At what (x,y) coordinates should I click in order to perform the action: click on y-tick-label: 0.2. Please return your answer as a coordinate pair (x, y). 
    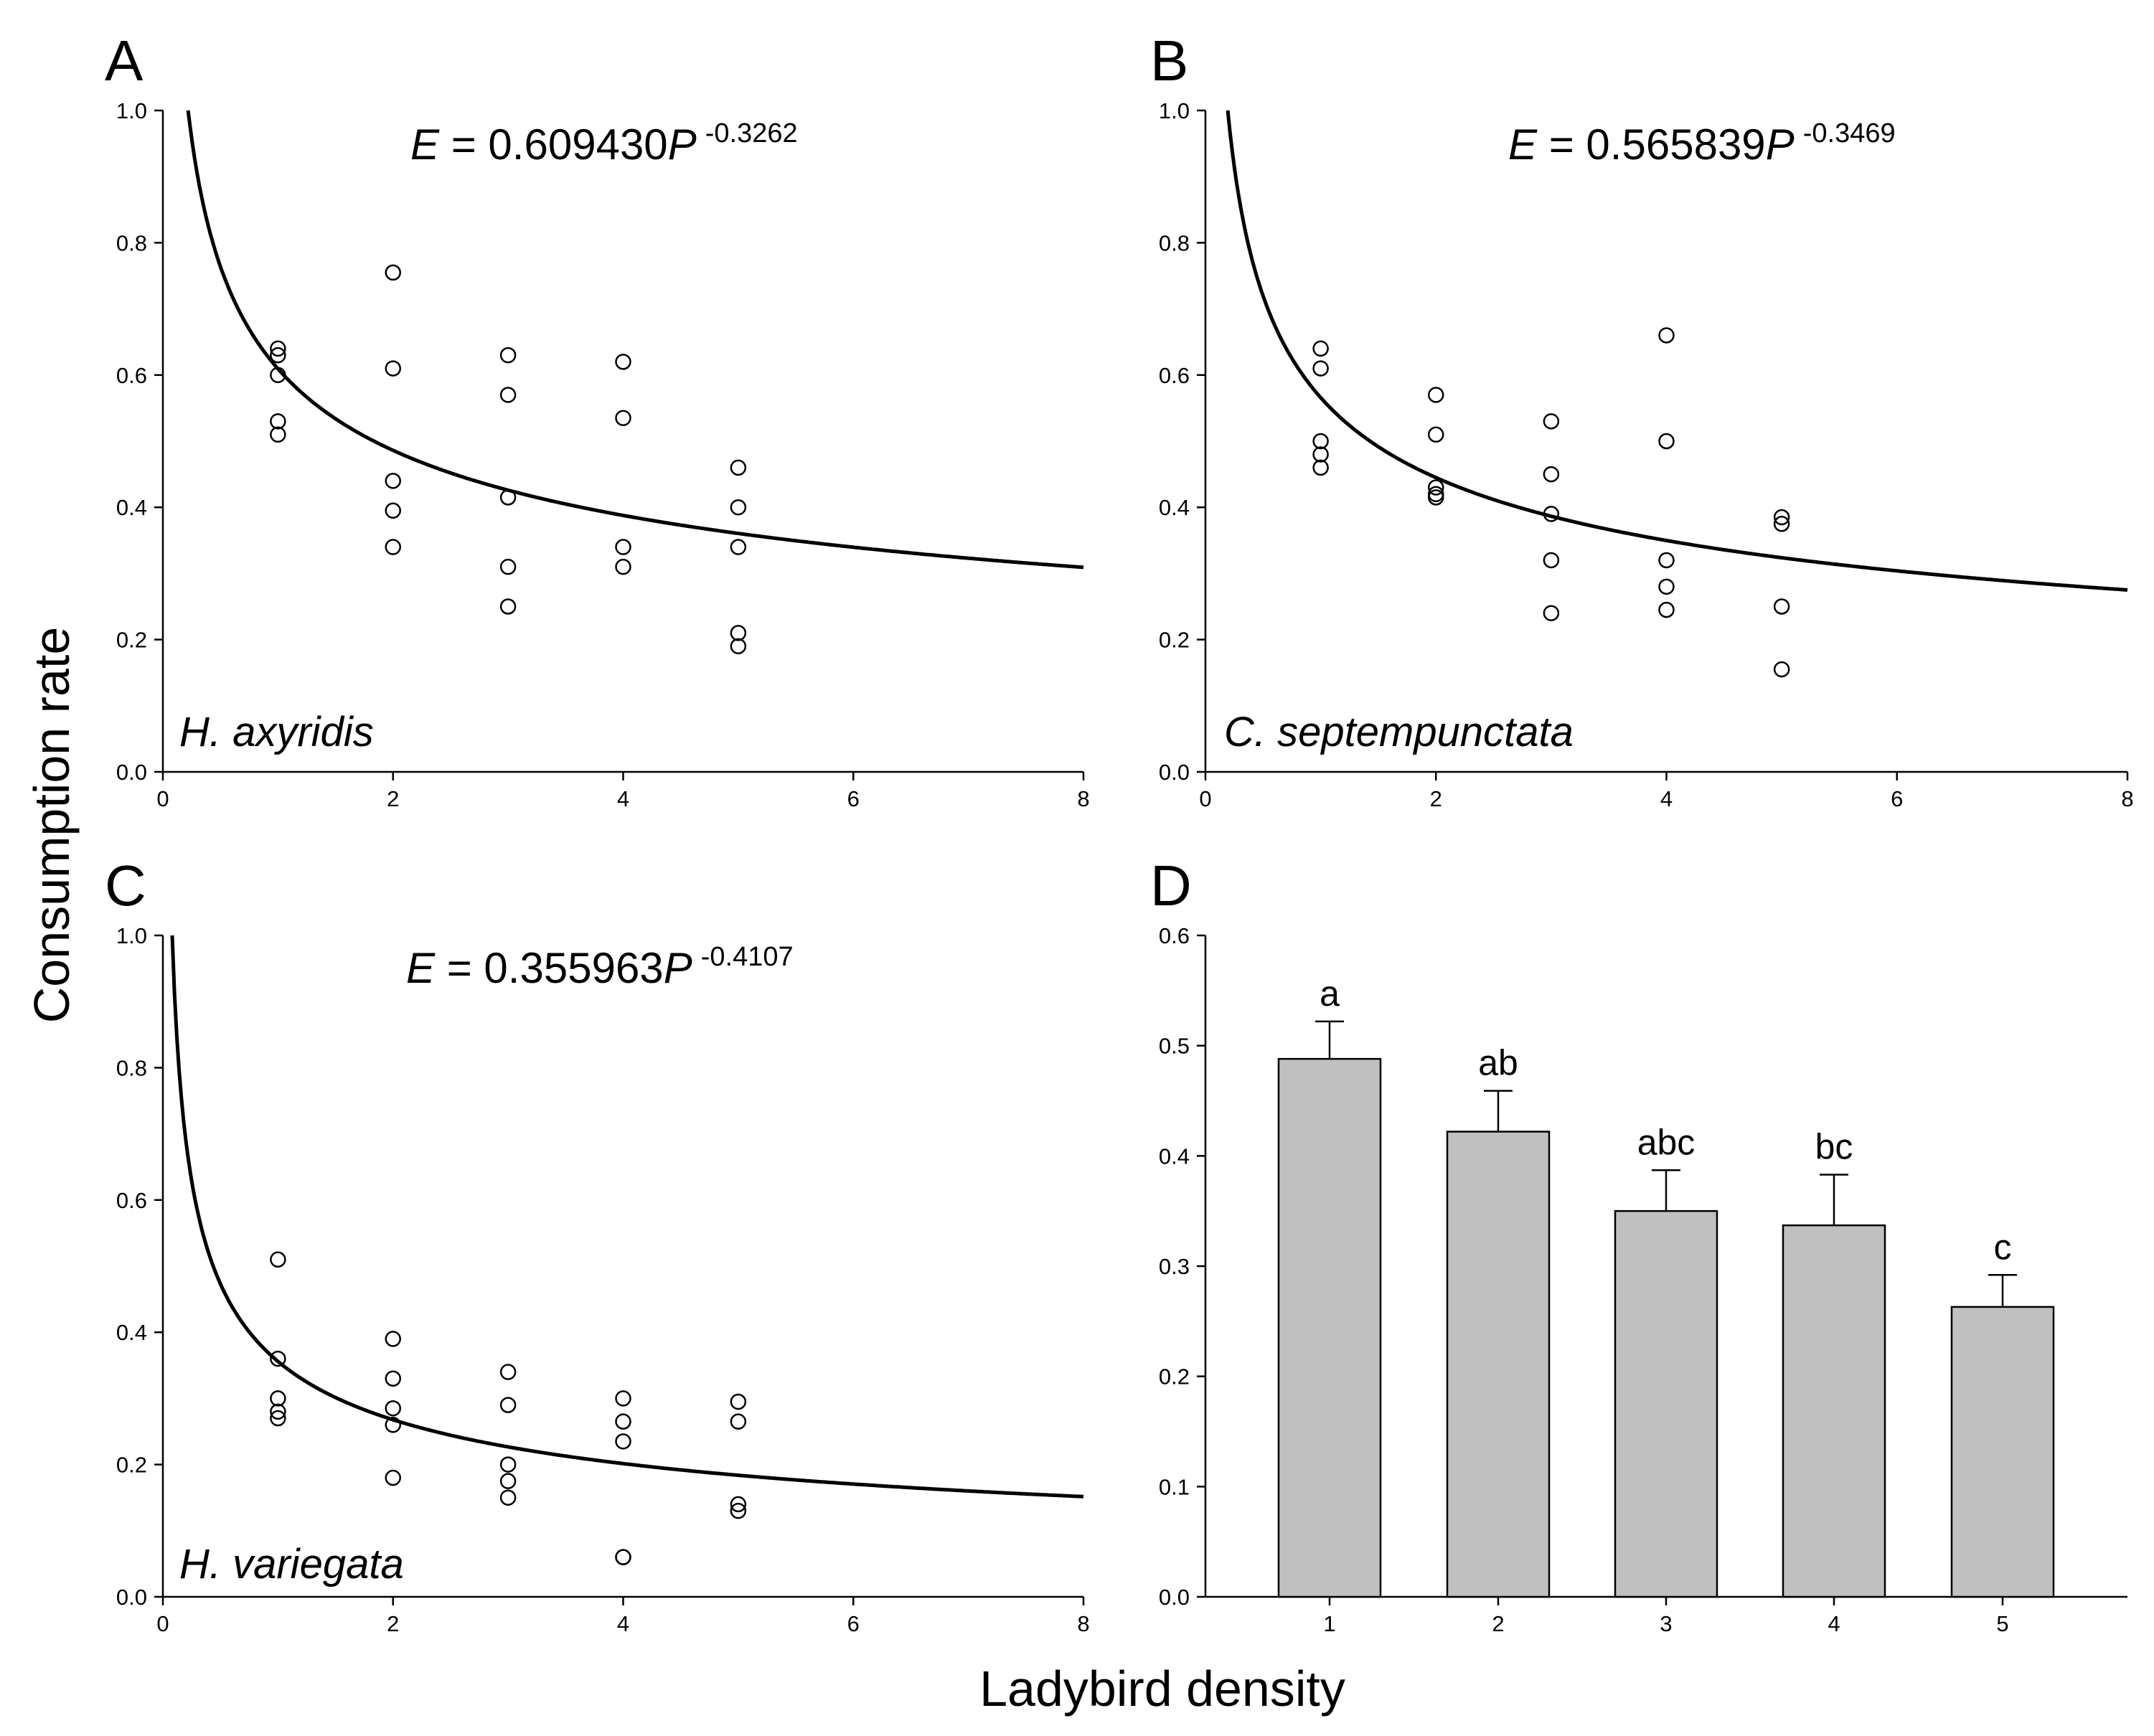
    Looking at the image, I should click on (131, 640).